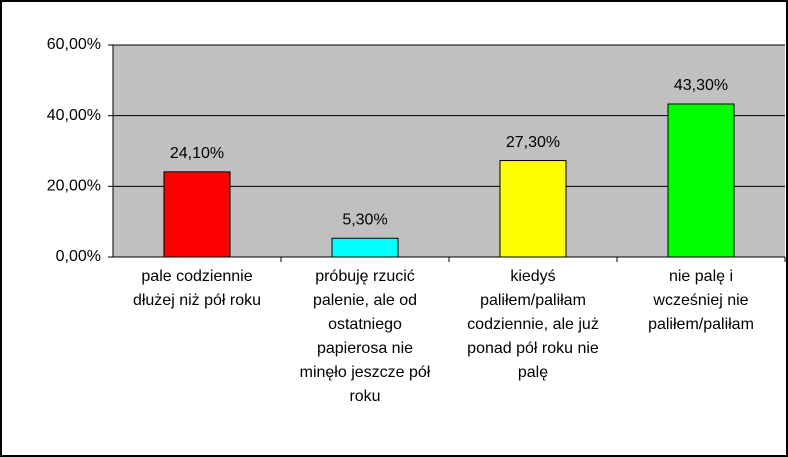  I want to click on y-tick-label: 0,00%, so click(78, 256).